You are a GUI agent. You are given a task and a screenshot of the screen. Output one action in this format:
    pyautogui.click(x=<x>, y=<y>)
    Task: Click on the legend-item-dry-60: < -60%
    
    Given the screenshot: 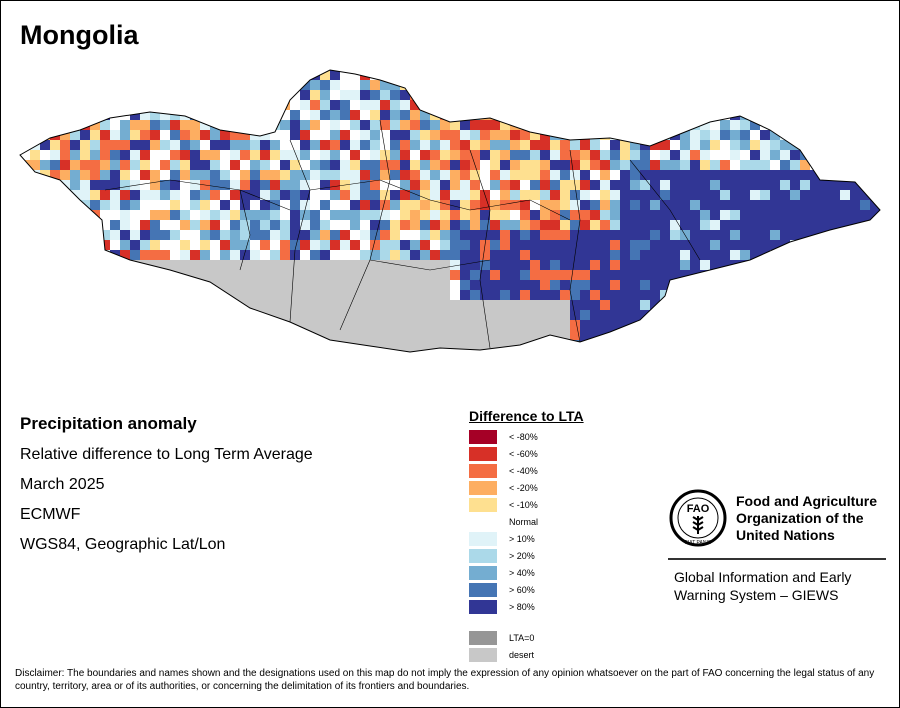 What is the action you would take?
    pyautogui.click(x=564, y=453)
    